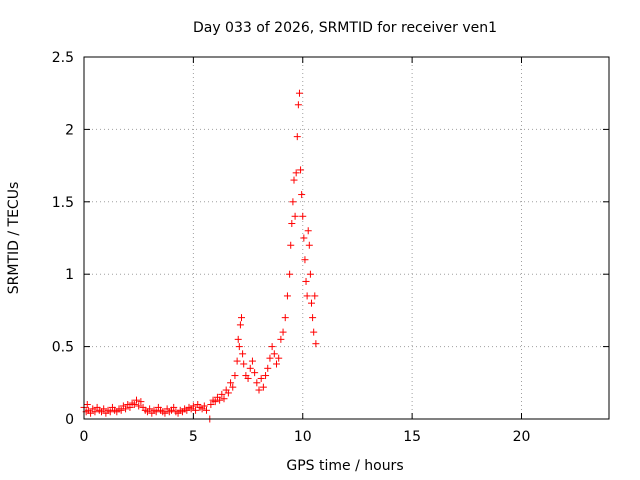 This screenshot has width=640, height=480. I want to click on y-tick-label: 1, so click(69, 275).